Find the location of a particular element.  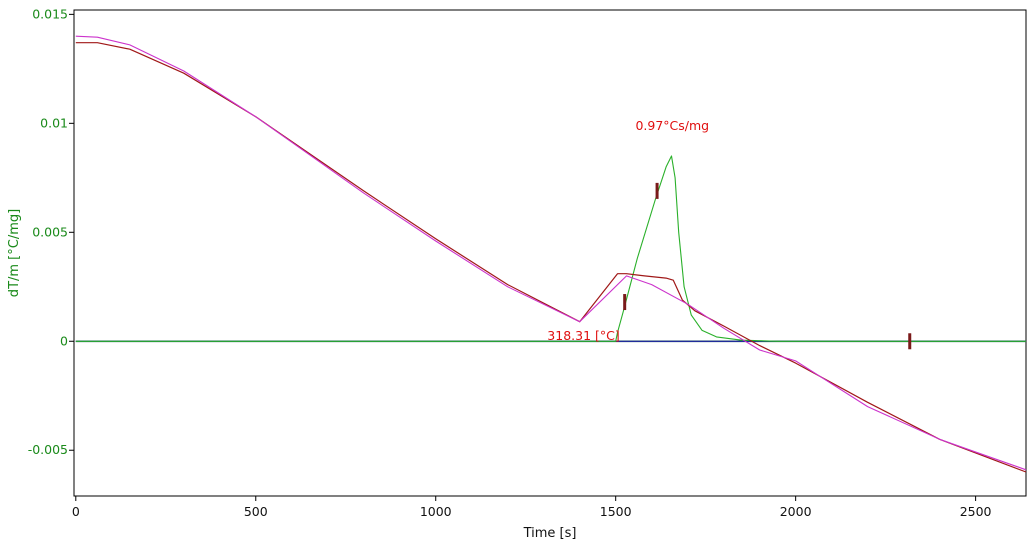

x-tick-label: 2500 is located at coordinates (976, 511).